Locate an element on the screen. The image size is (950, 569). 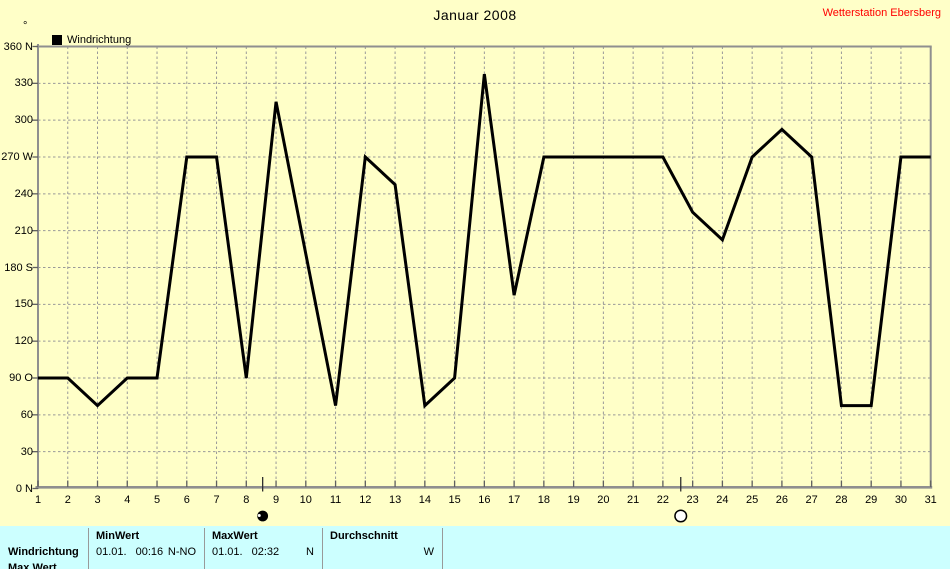
new-moon-icon is located at coordinates (263, 516).